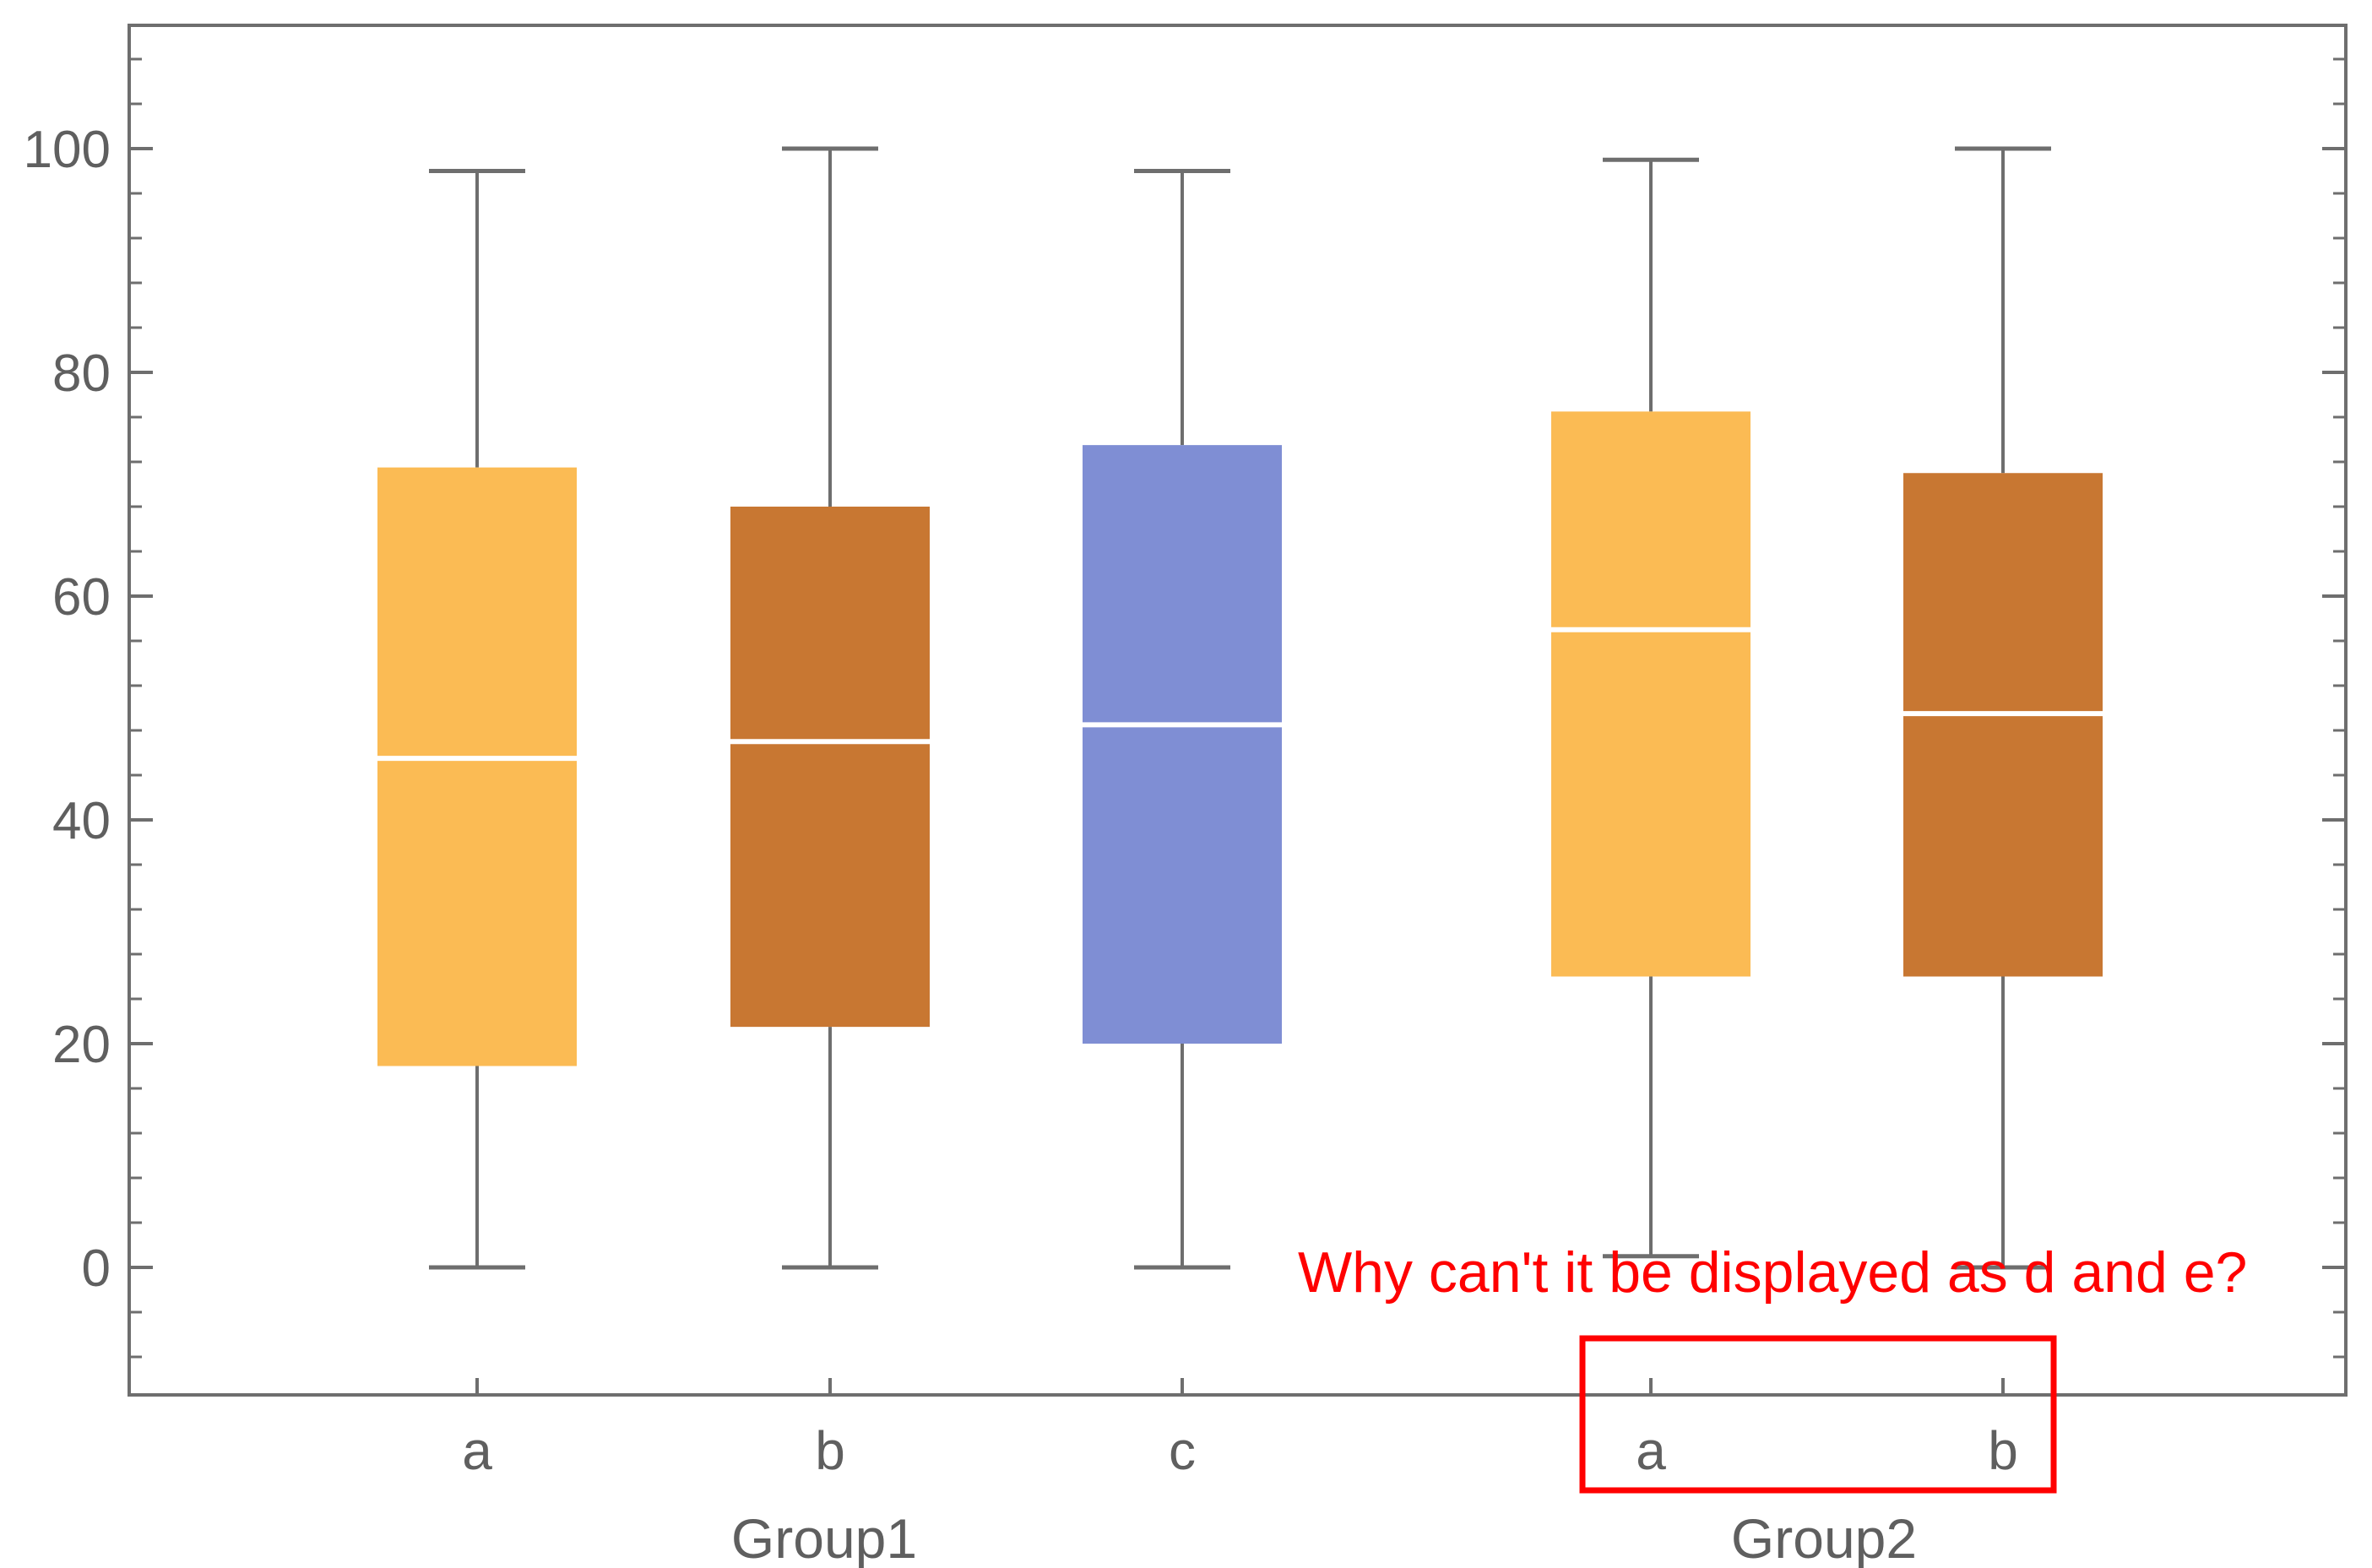  I want to click on x-group-label: Group2, so click(1824, 1537).